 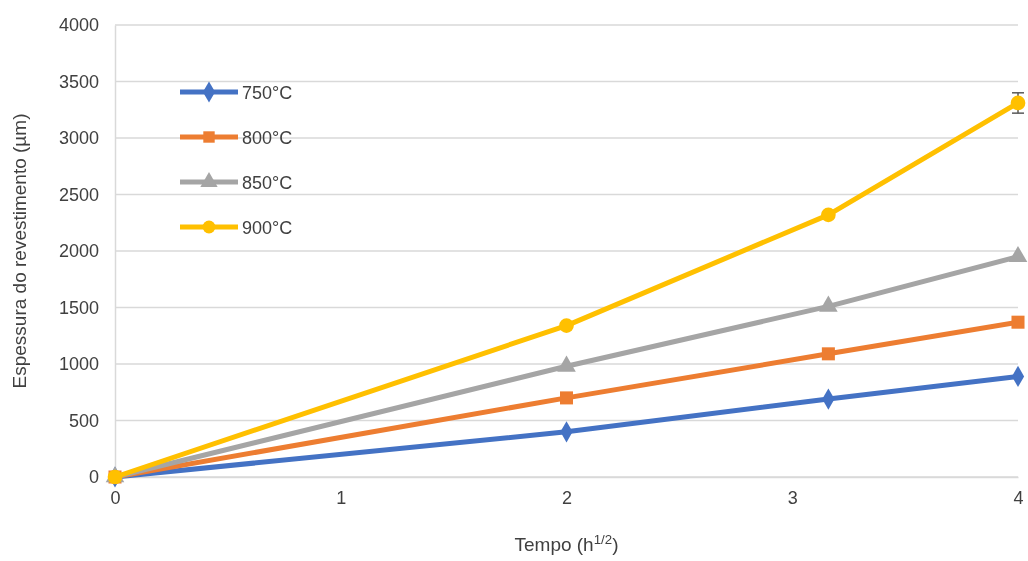 I want to click on y-tick-label: 2000, so click(x=78, y=251).